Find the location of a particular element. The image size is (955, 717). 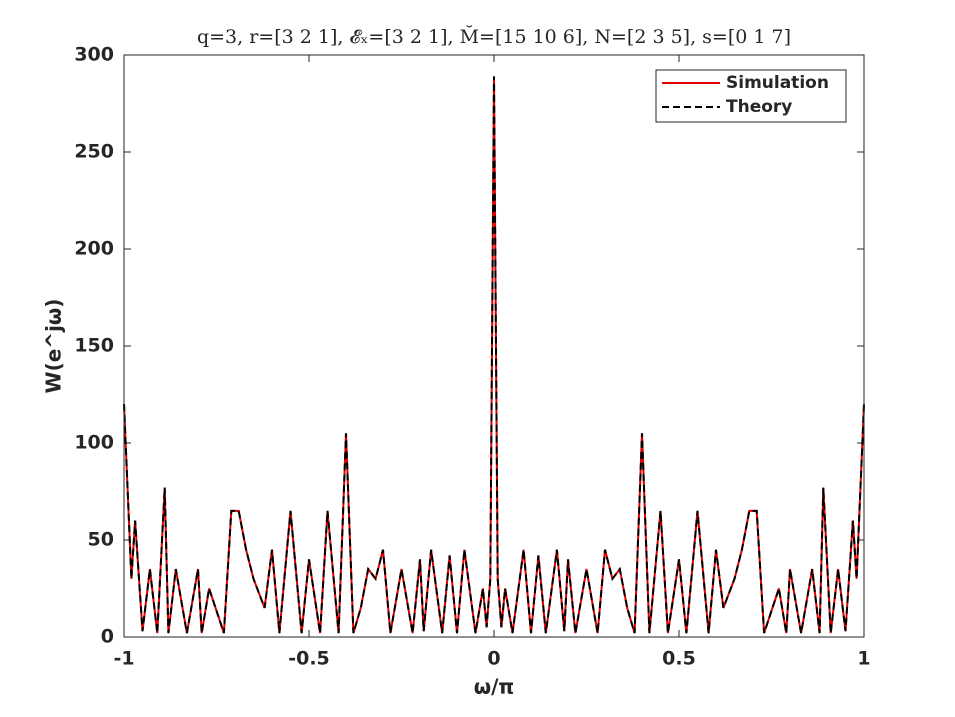

x-tick-label: -1 is located at coordinates (123, 659).